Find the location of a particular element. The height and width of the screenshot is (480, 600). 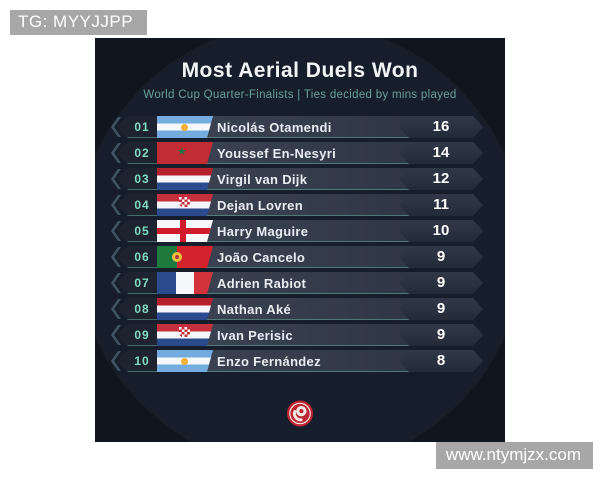

row-value: 14 is located at coordinates (441, 152).